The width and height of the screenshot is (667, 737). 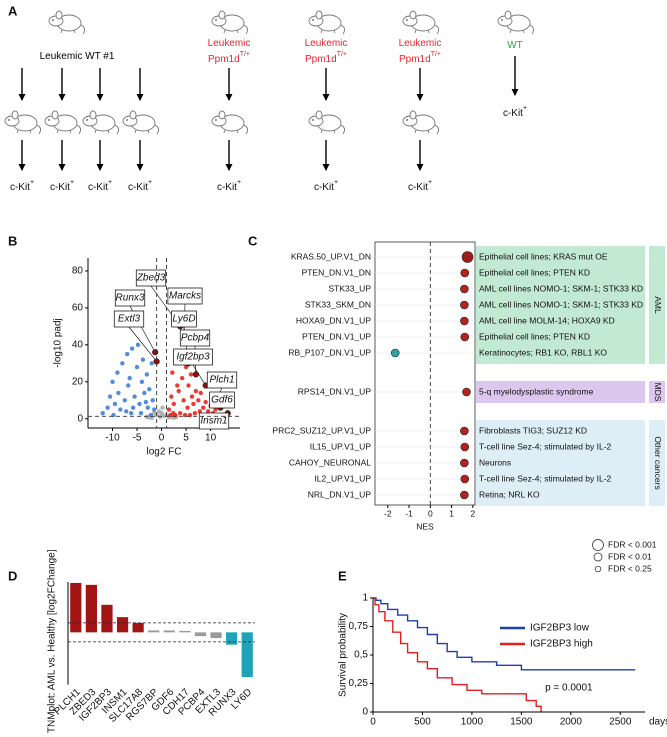 What do you see at coordinates (365, 598) in the screenshot?
I see `y-tick-label: 1` at bounding box center [365, 598].